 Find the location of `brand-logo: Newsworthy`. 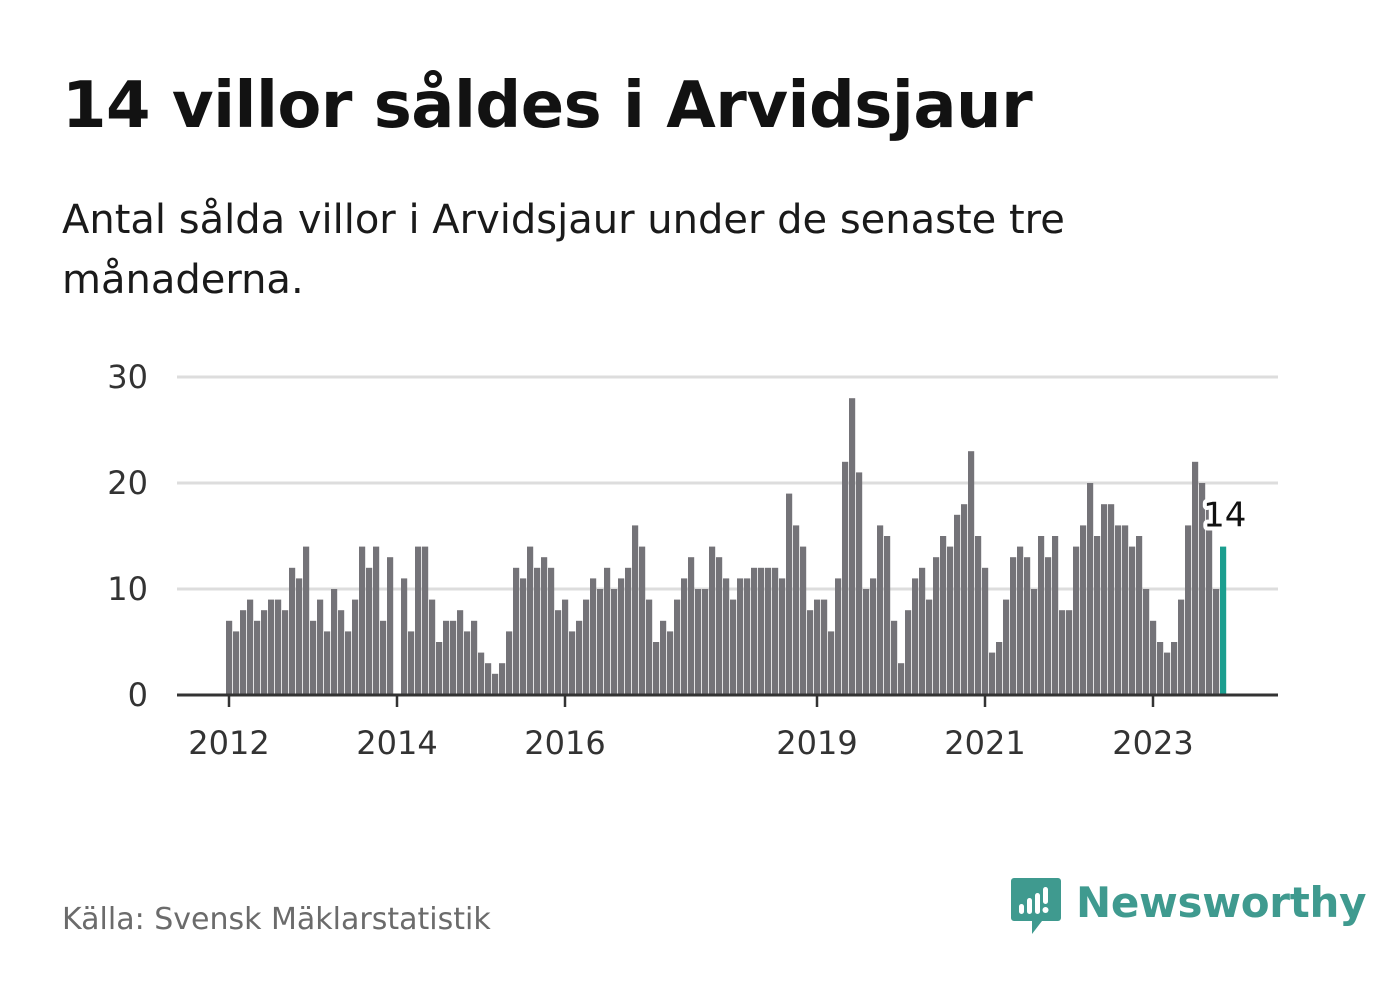

brand-logo: Newsworthy is located at coordinates (1188, 909).